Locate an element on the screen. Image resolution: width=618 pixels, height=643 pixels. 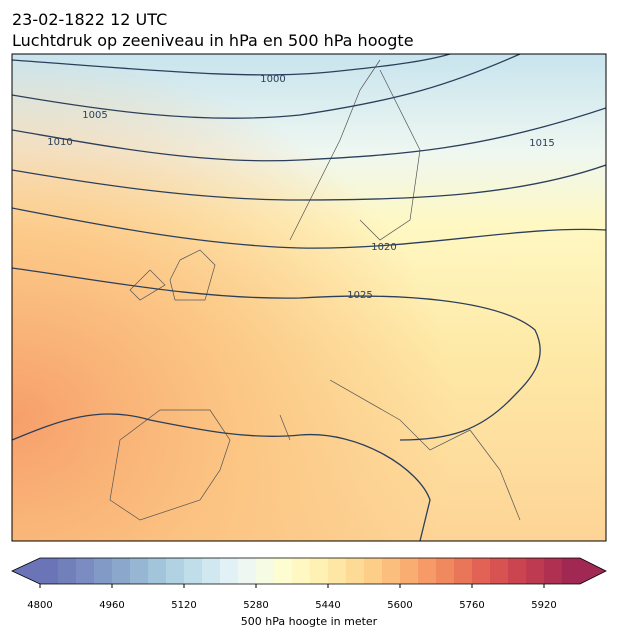
colorbar: 4800 4960 5120 5280 5440 5600 5760 5920 is located at coordinates (309, 584).